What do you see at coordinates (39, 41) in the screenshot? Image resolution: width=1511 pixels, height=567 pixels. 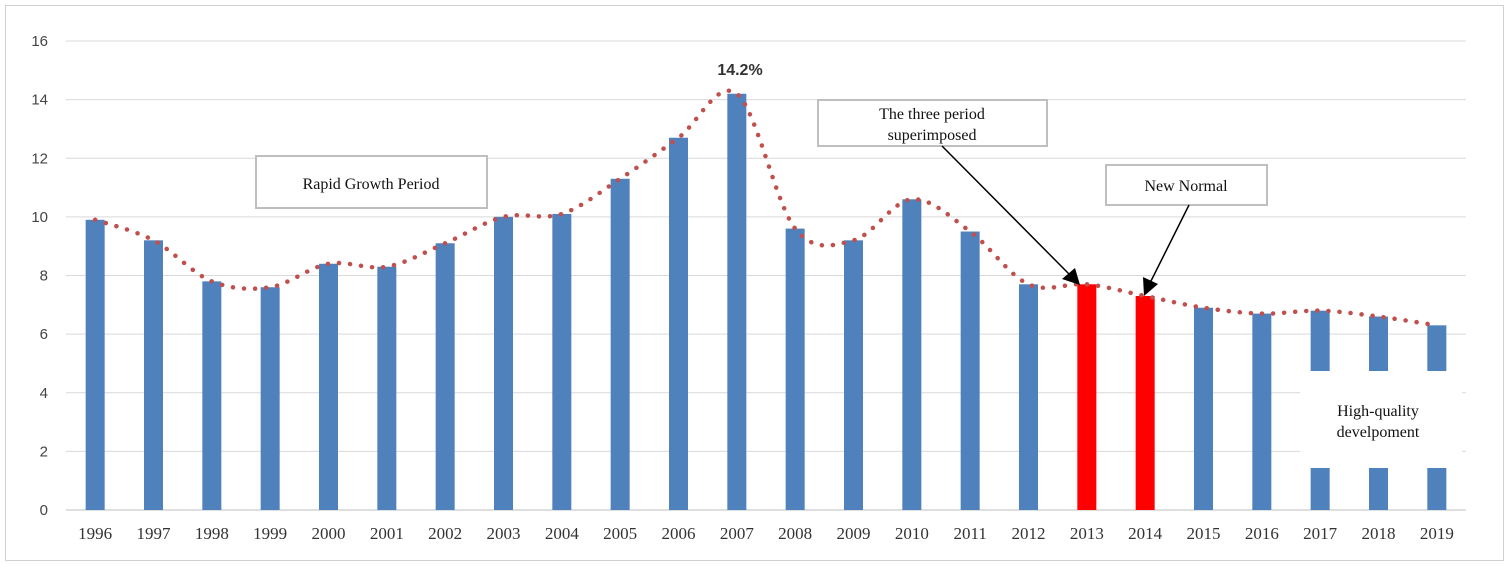 I see `y-tick-label: 16` at bounding box center [39, 41].